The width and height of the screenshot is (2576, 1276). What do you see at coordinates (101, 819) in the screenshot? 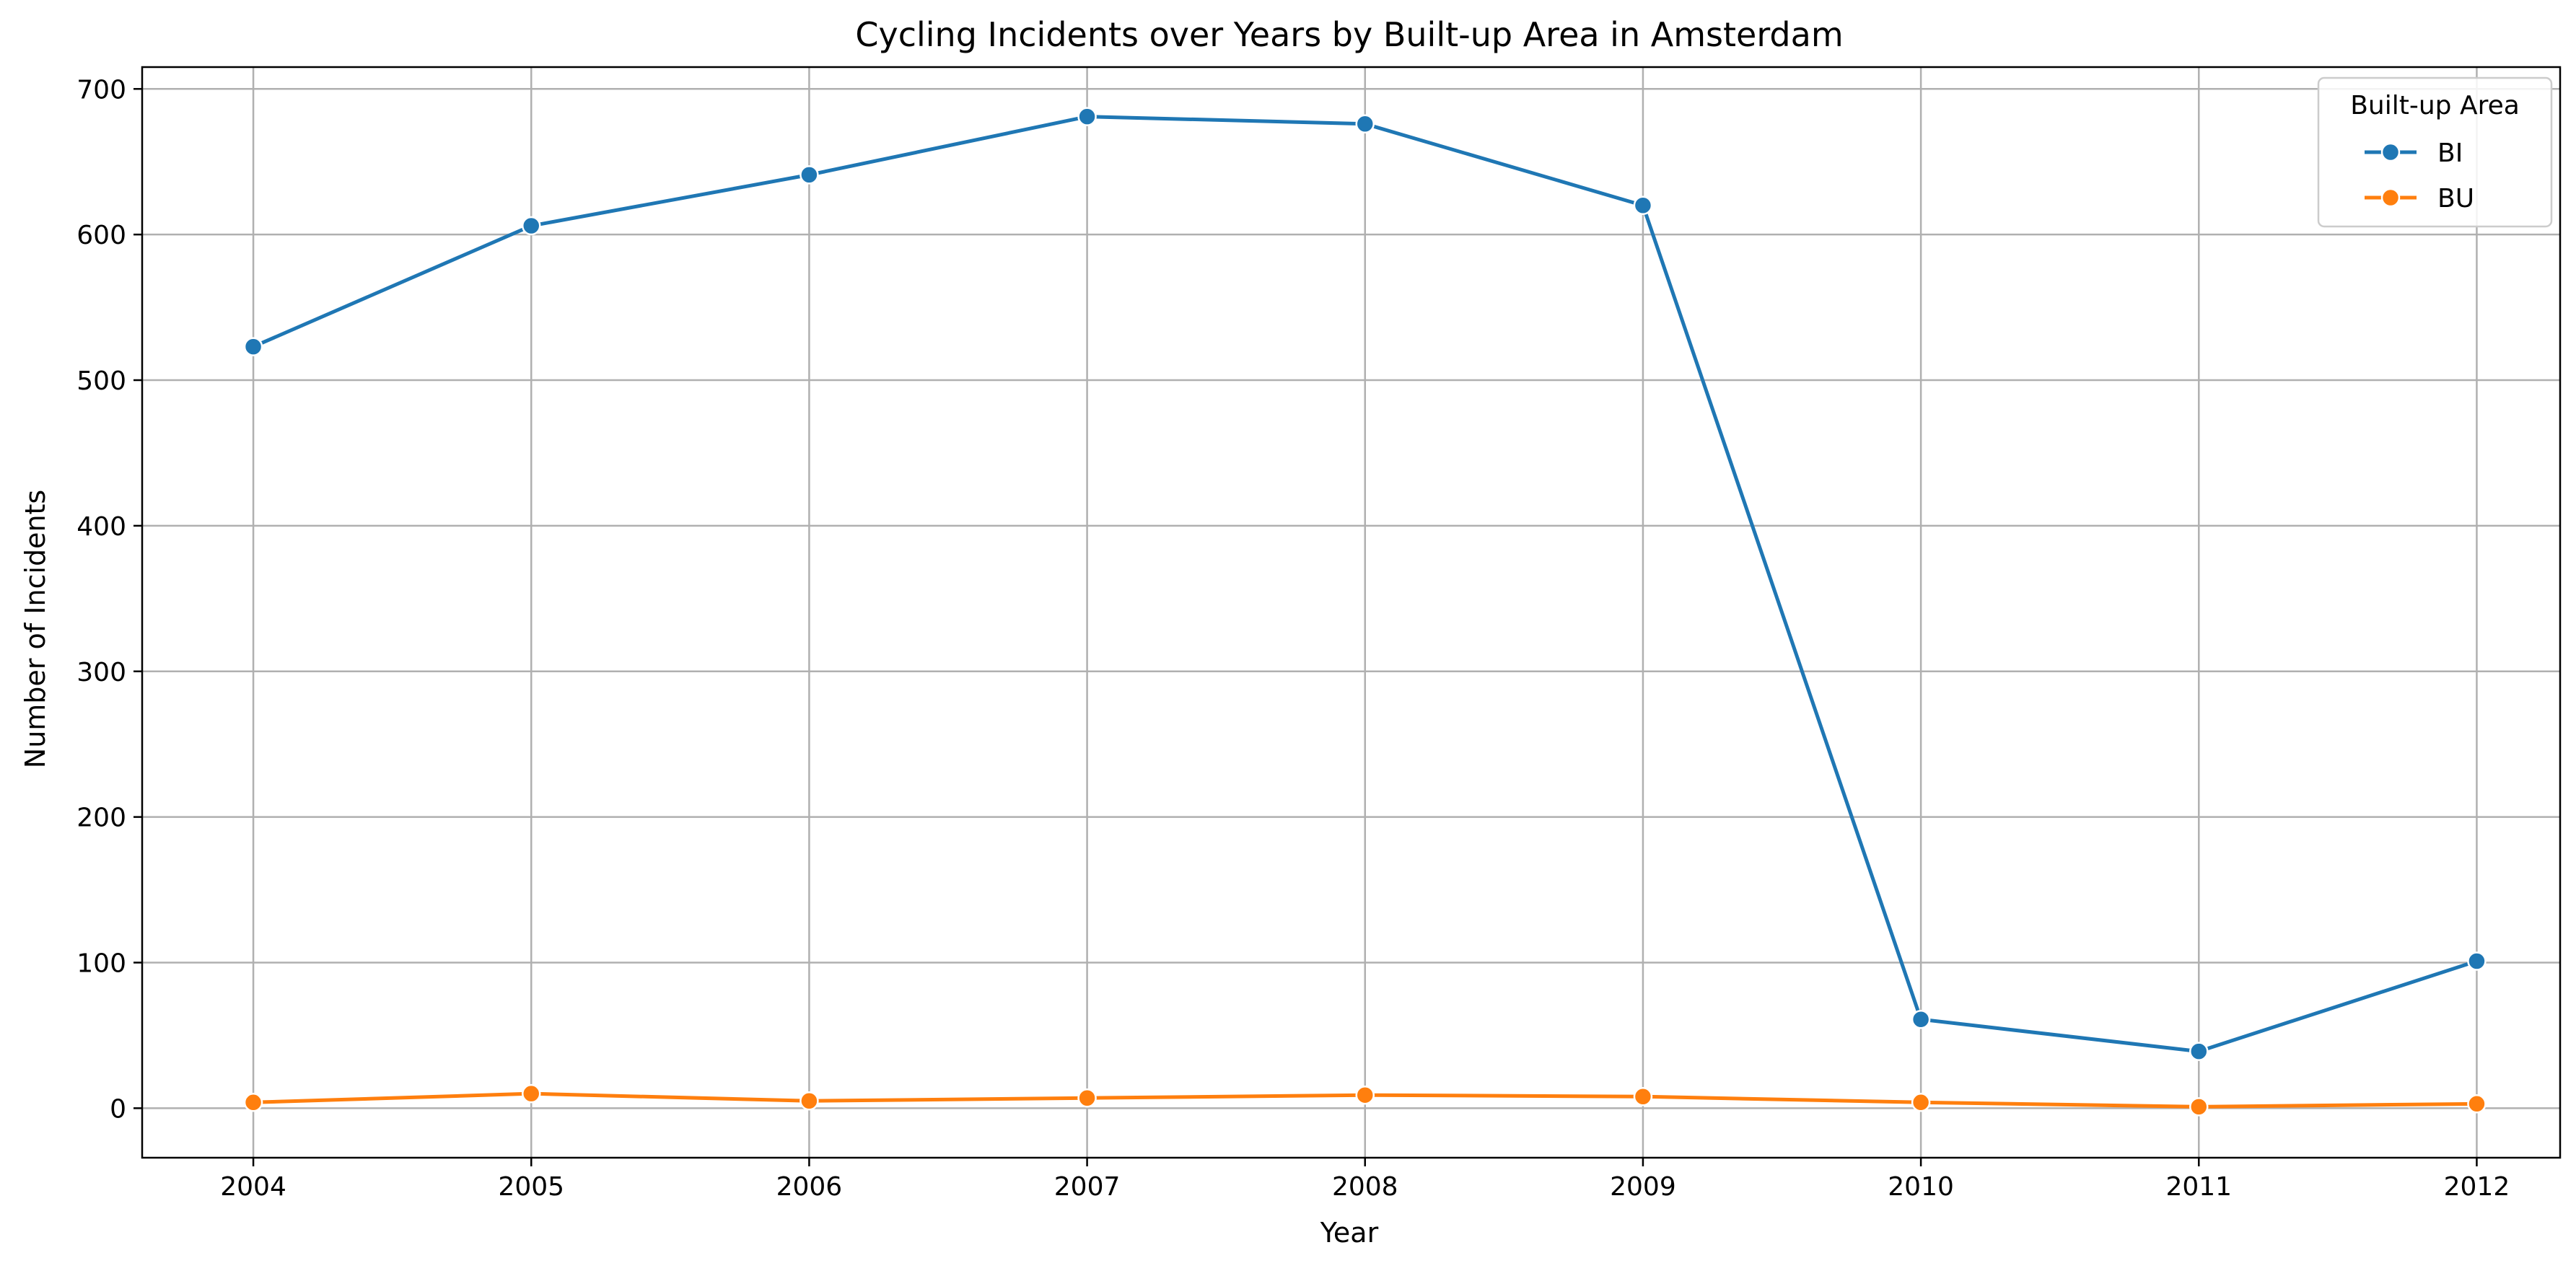
I see `y-tick-label: 200` at bounding box center [101, 819].